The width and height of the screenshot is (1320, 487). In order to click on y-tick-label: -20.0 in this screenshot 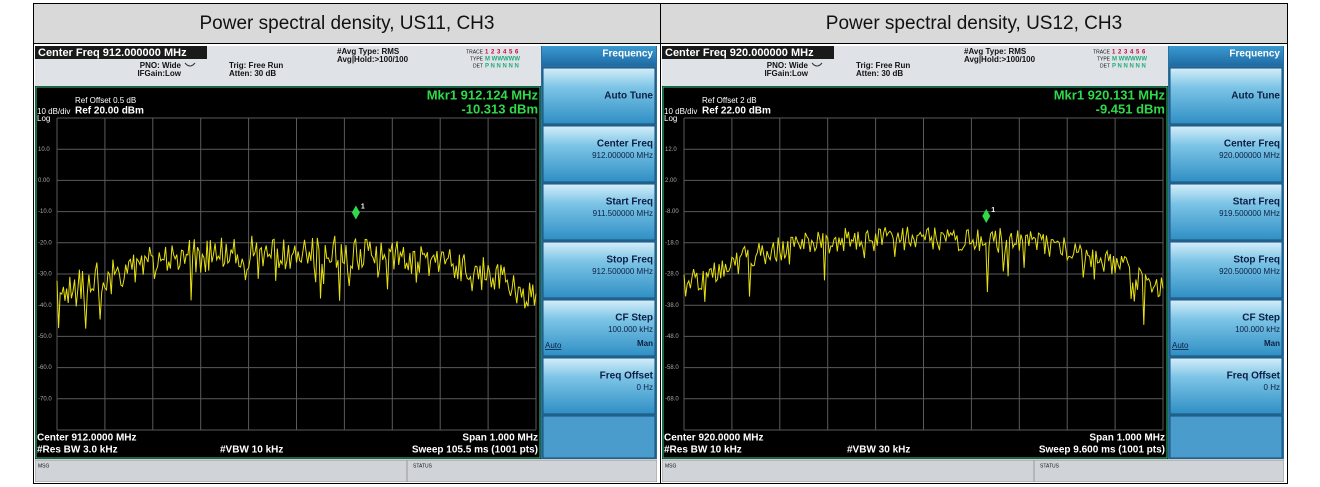, I will do `click(45, 243)`.